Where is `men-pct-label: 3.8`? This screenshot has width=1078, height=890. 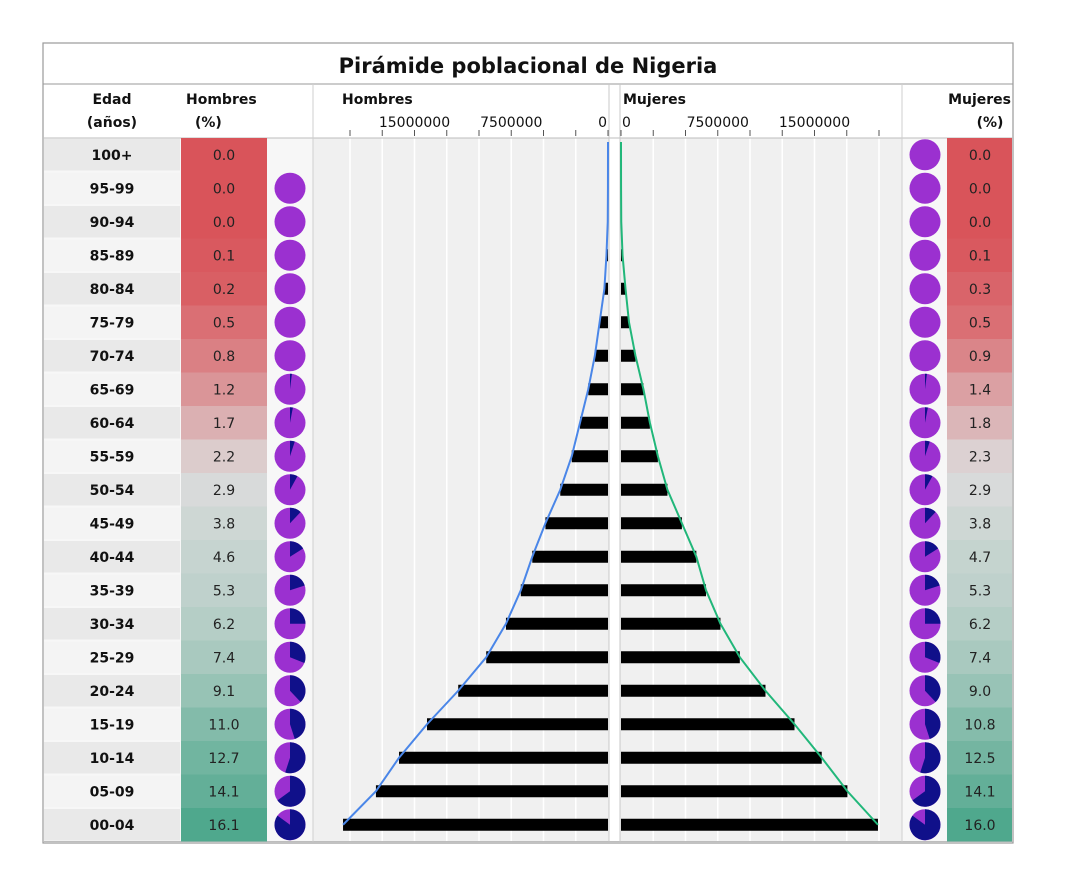 men-pct-label: 3.8 is located at coordinates (224, 524).